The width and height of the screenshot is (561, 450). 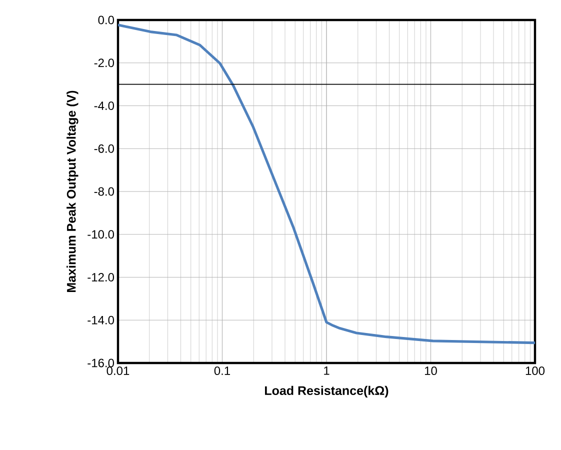 What do you see at coordinates (327, 370) in the screenshot?
I see `x-tick-label: 1` at bounding box center [327, 370].